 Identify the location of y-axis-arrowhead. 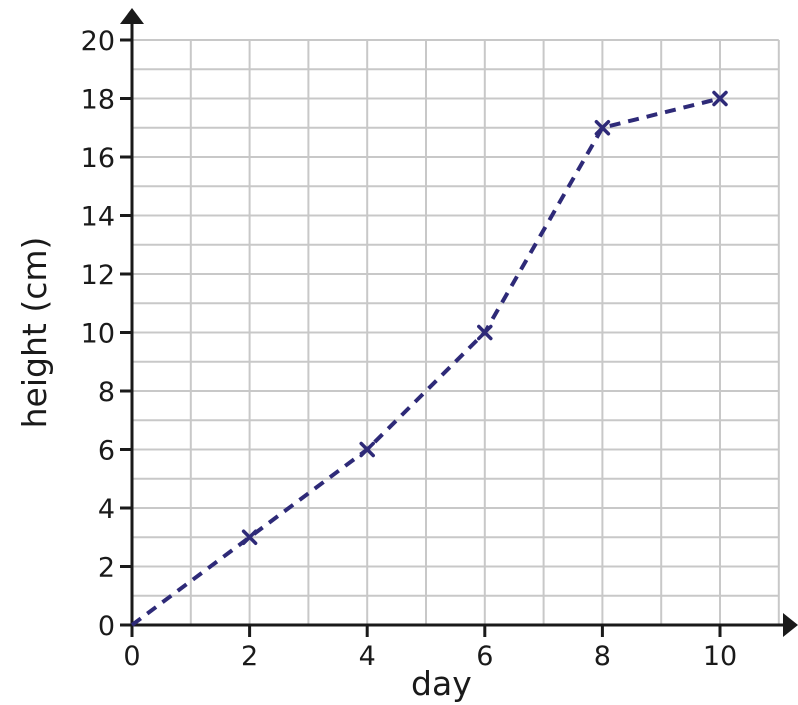
(132, 16).